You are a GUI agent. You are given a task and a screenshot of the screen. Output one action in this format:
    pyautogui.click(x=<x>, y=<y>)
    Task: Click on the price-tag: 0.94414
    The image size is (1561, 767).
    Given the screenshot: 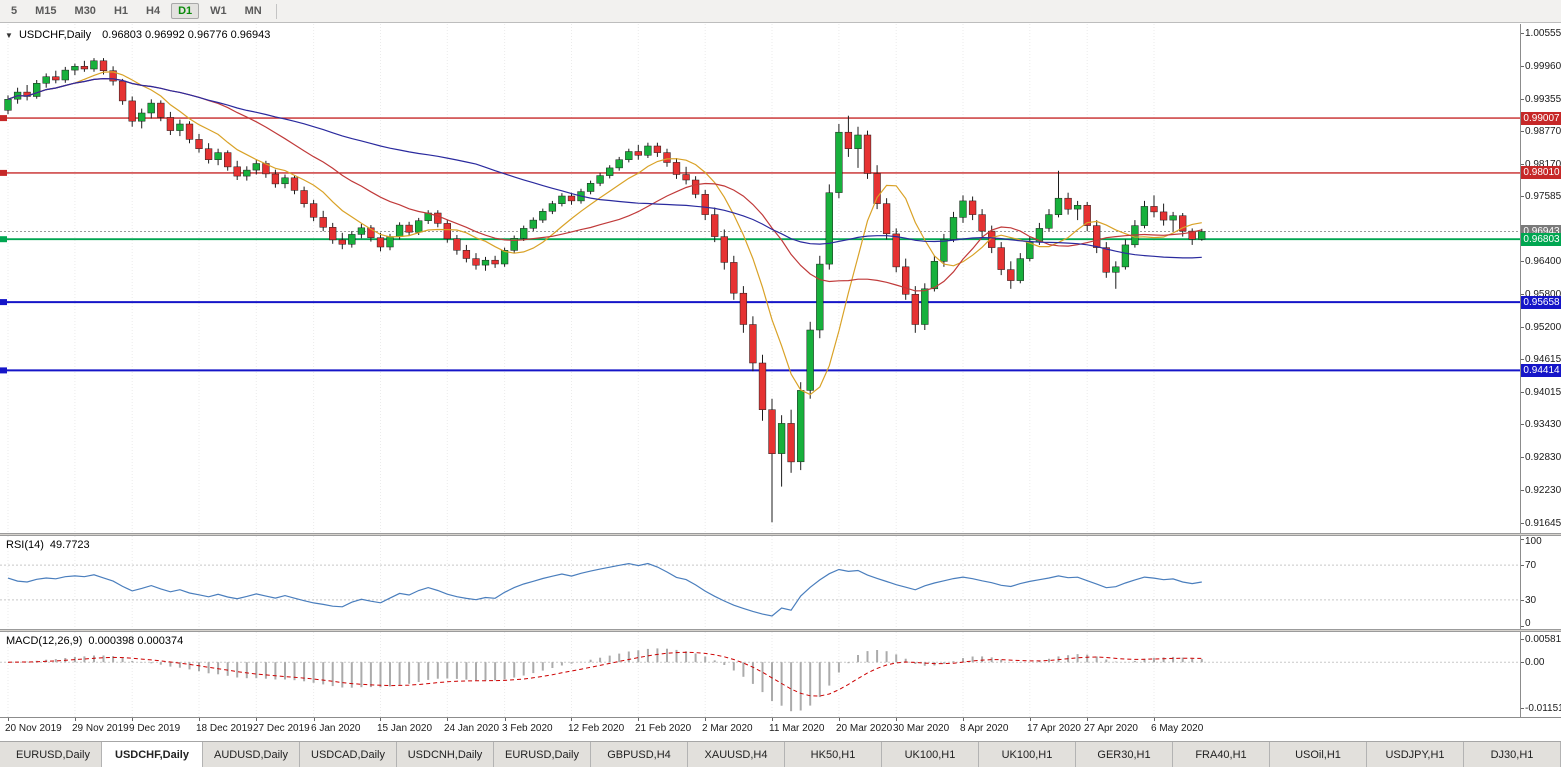 What is the action you would take?
    pyautogui.click(x=1541, y=370)
    